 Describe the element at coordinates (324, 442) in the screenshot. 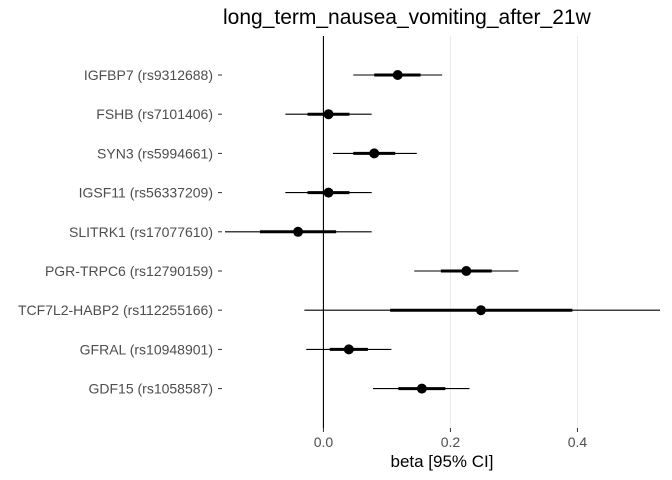

I see `x-tick-label: 0.0` at that location.